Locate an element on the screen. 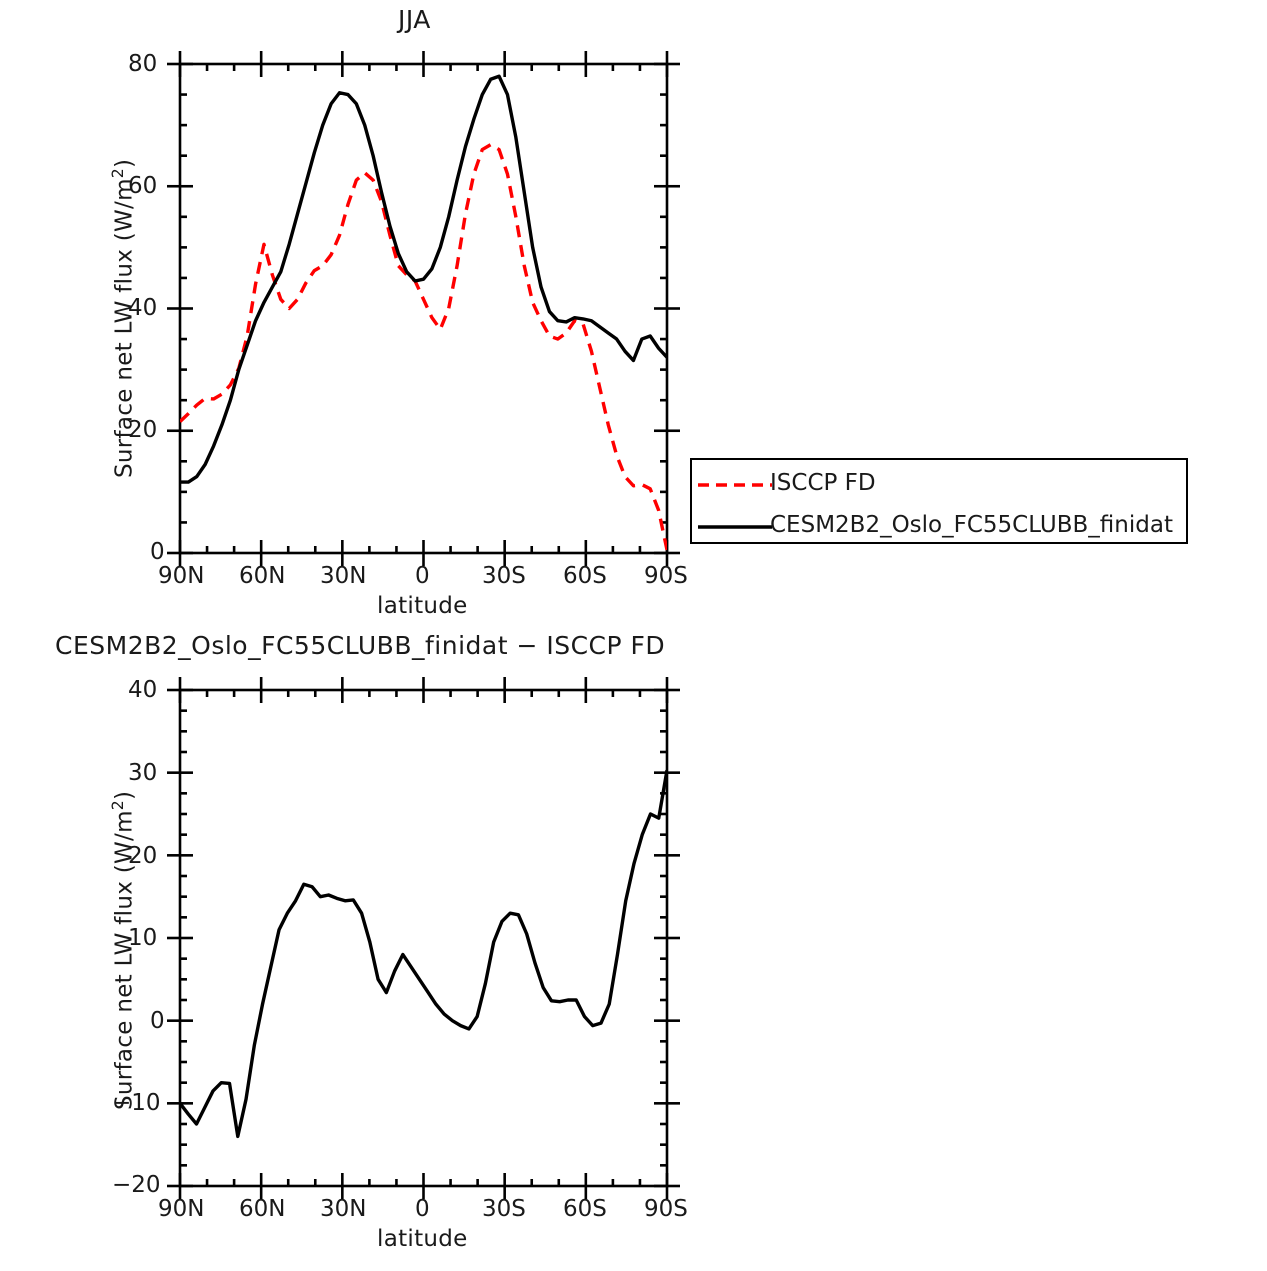 The width and height of the screenshot is (1267, 1271). legend-label-isccp: ISCCP FD is located at coordinates (823, 483).